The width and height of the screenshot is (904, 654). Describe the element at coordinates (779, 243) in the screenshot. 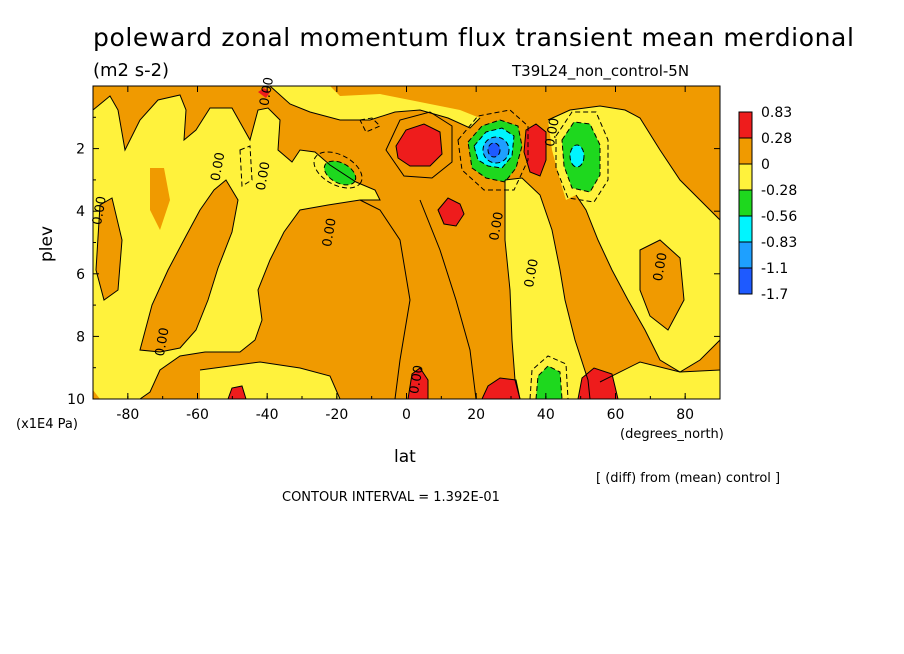

I see `colorbar-label: -0.83` at that location.